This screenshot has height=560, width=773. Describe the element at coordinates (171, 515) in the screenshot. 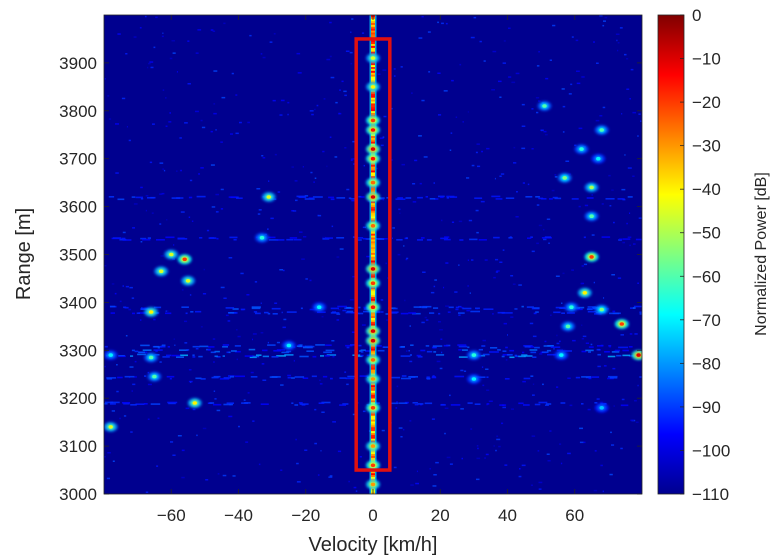

I see `x-tick-label: −60` at that location.